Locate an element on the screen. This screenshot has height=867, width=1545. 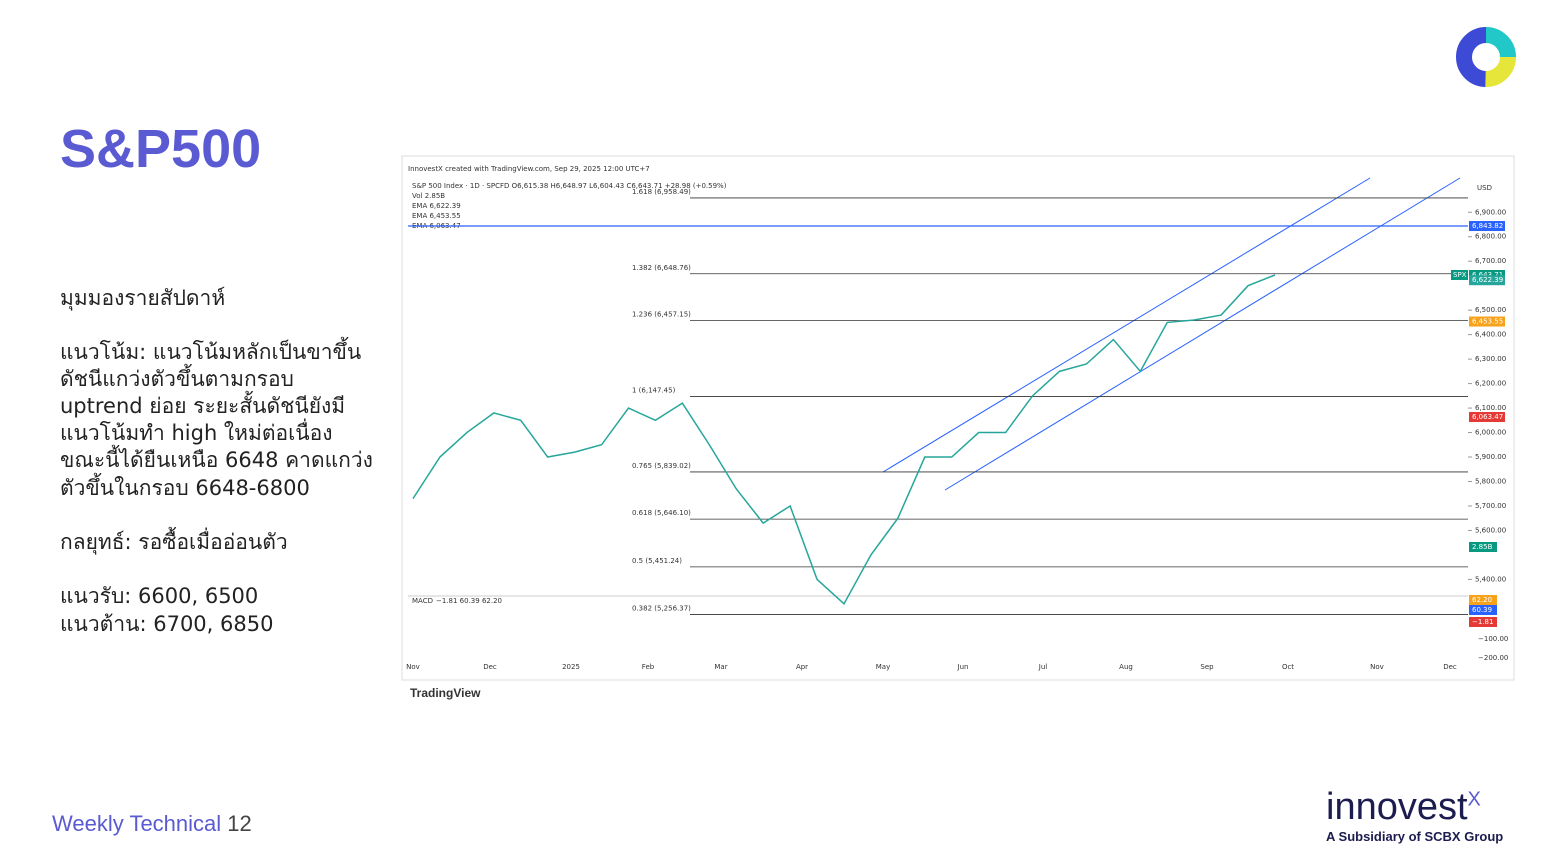
price-tag-label: 6,622.39 is located at coordinates (1487, 280).